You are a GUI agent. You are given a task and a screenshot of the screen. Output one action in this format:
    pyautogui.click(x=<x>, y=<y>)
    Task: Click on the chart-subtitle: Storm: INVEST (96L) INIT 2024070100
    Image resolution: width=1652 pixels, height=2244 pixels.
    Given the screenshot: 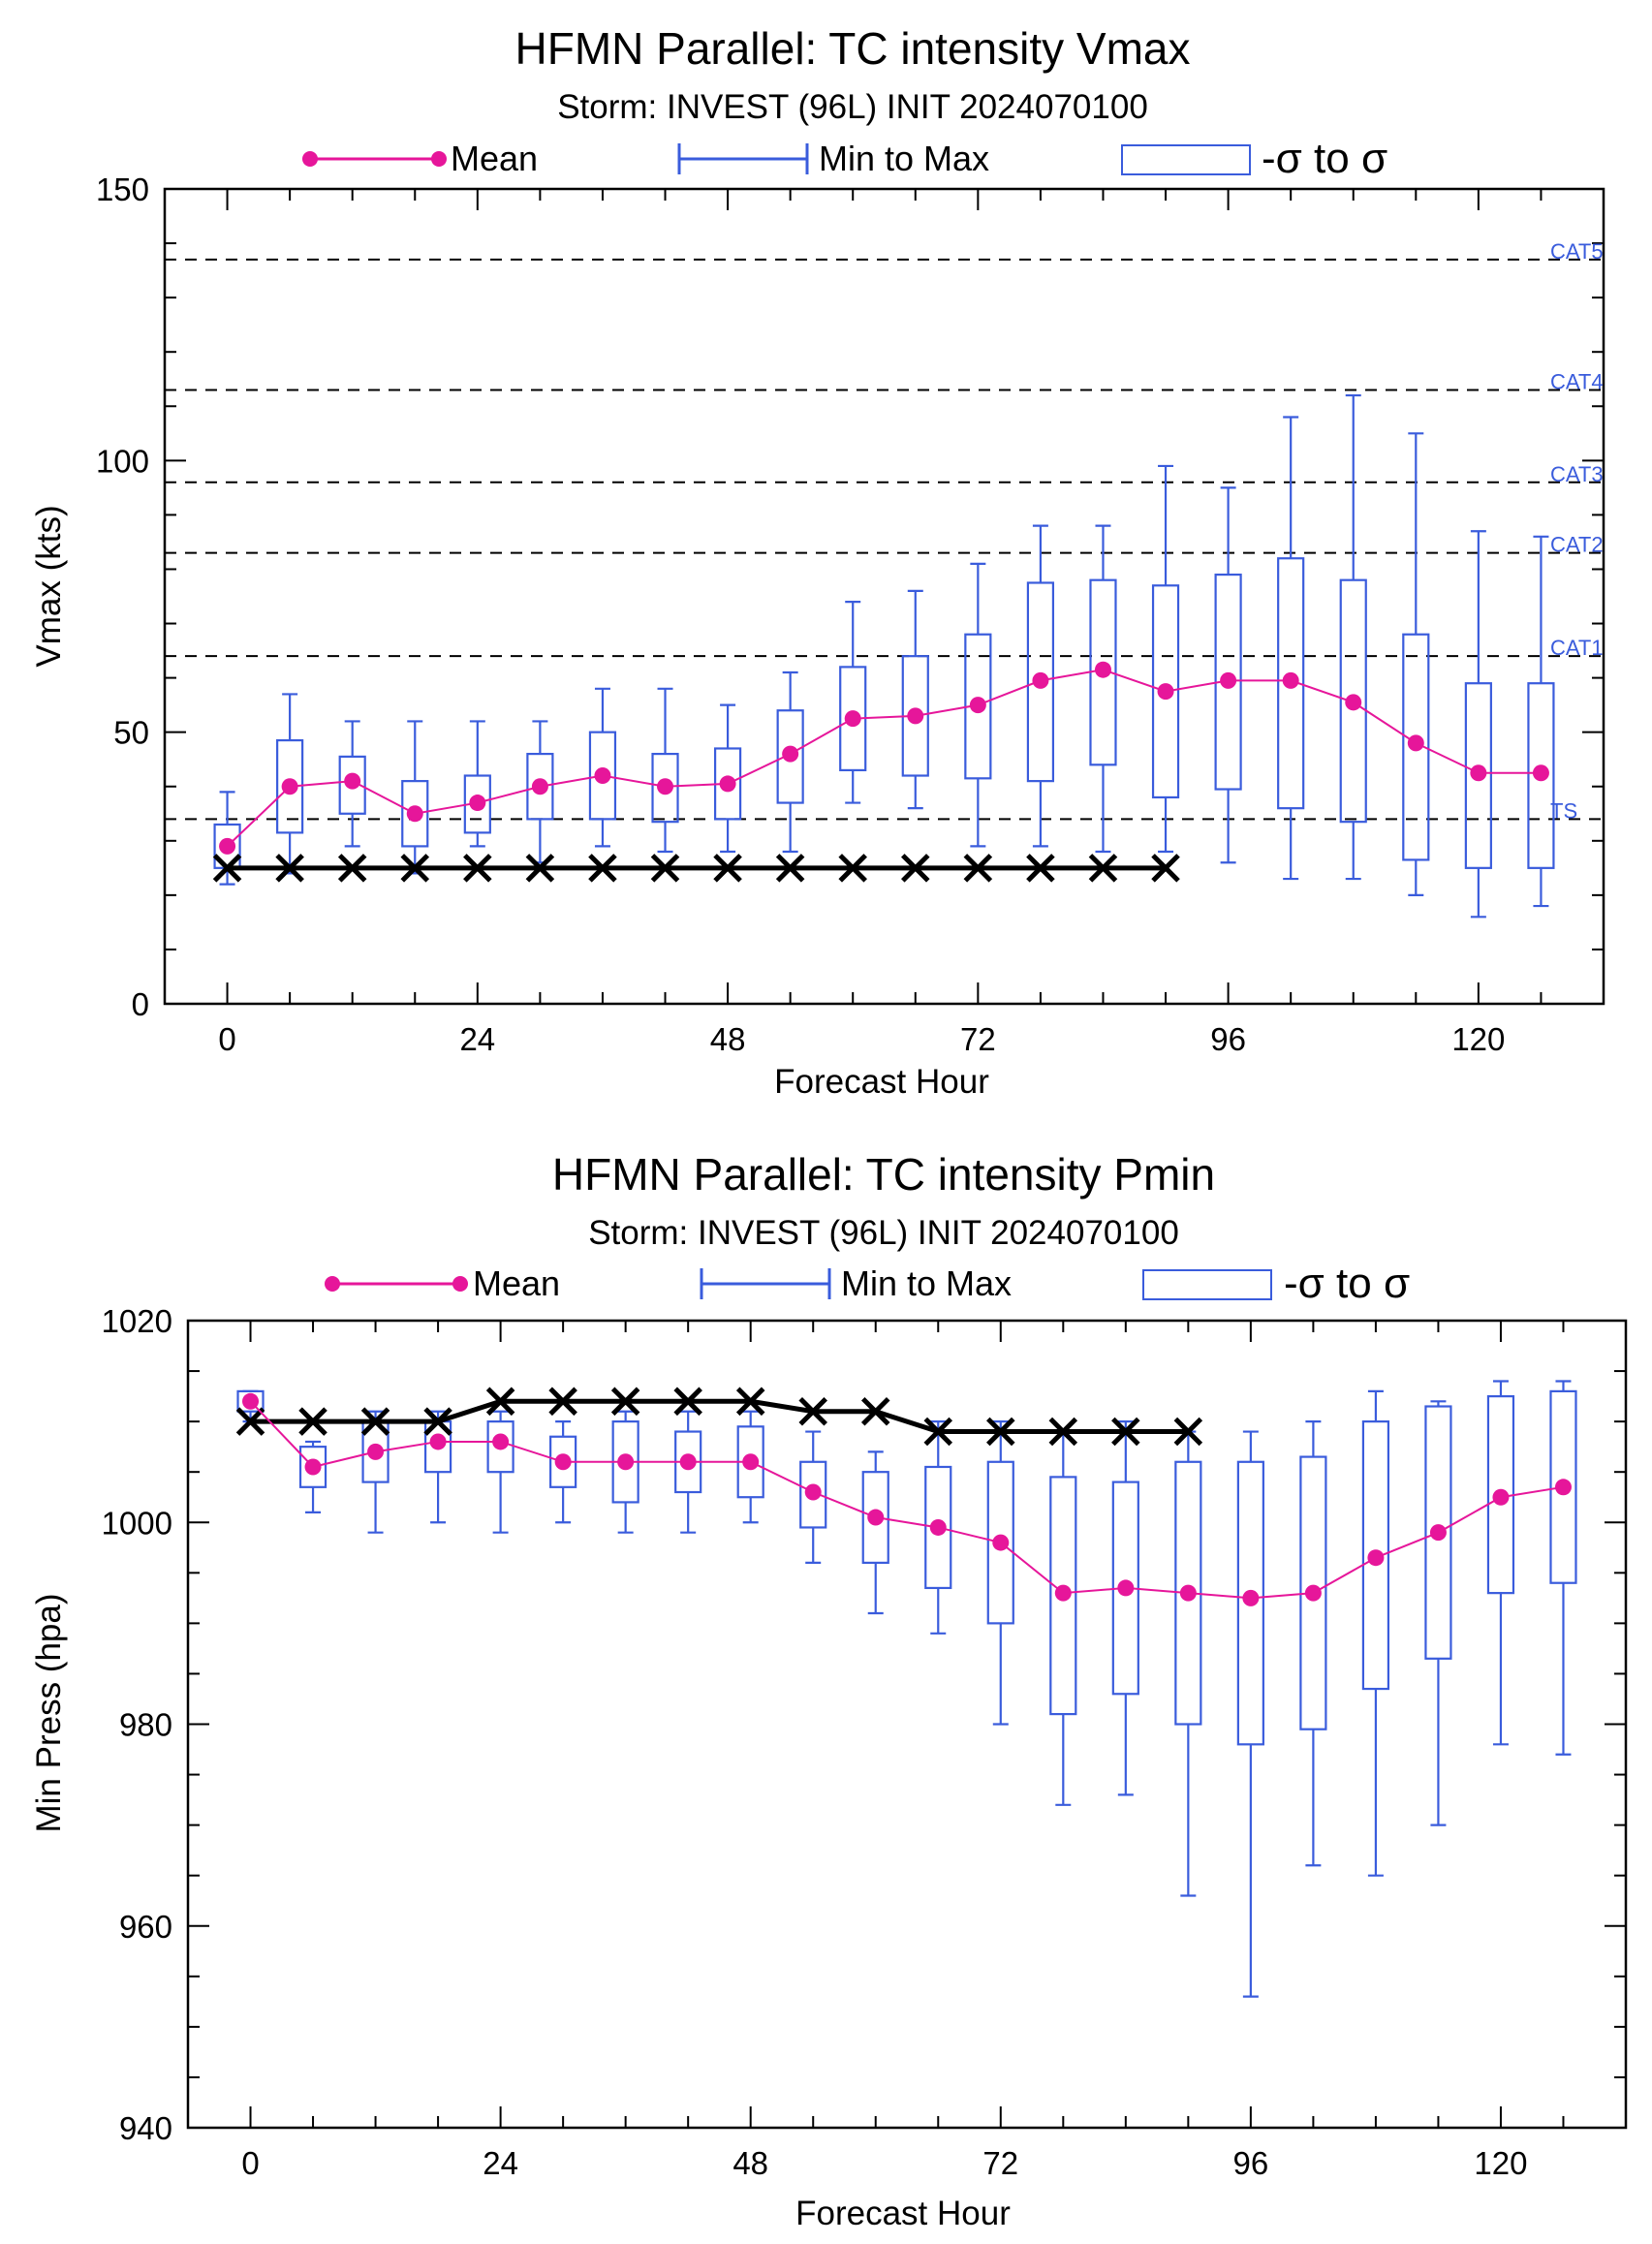 What is the action you would take?
    pyautogui.click(x=883, y=1233)
    